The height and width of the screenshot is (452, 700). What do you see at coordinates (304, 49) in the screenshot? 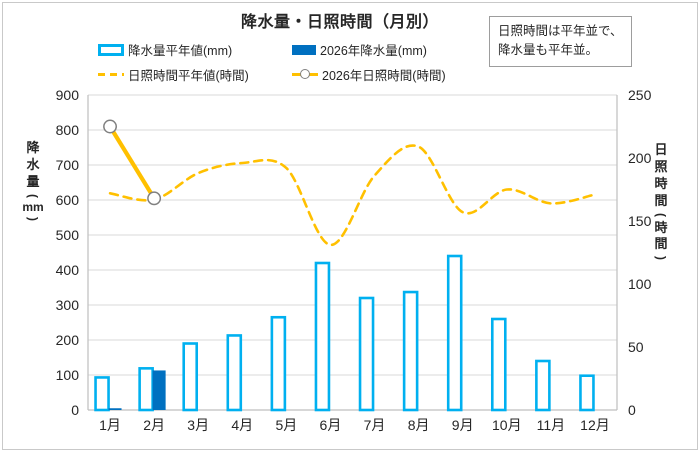
I see `precip-2026-swatch-icon` at bounding box center [304, 49].